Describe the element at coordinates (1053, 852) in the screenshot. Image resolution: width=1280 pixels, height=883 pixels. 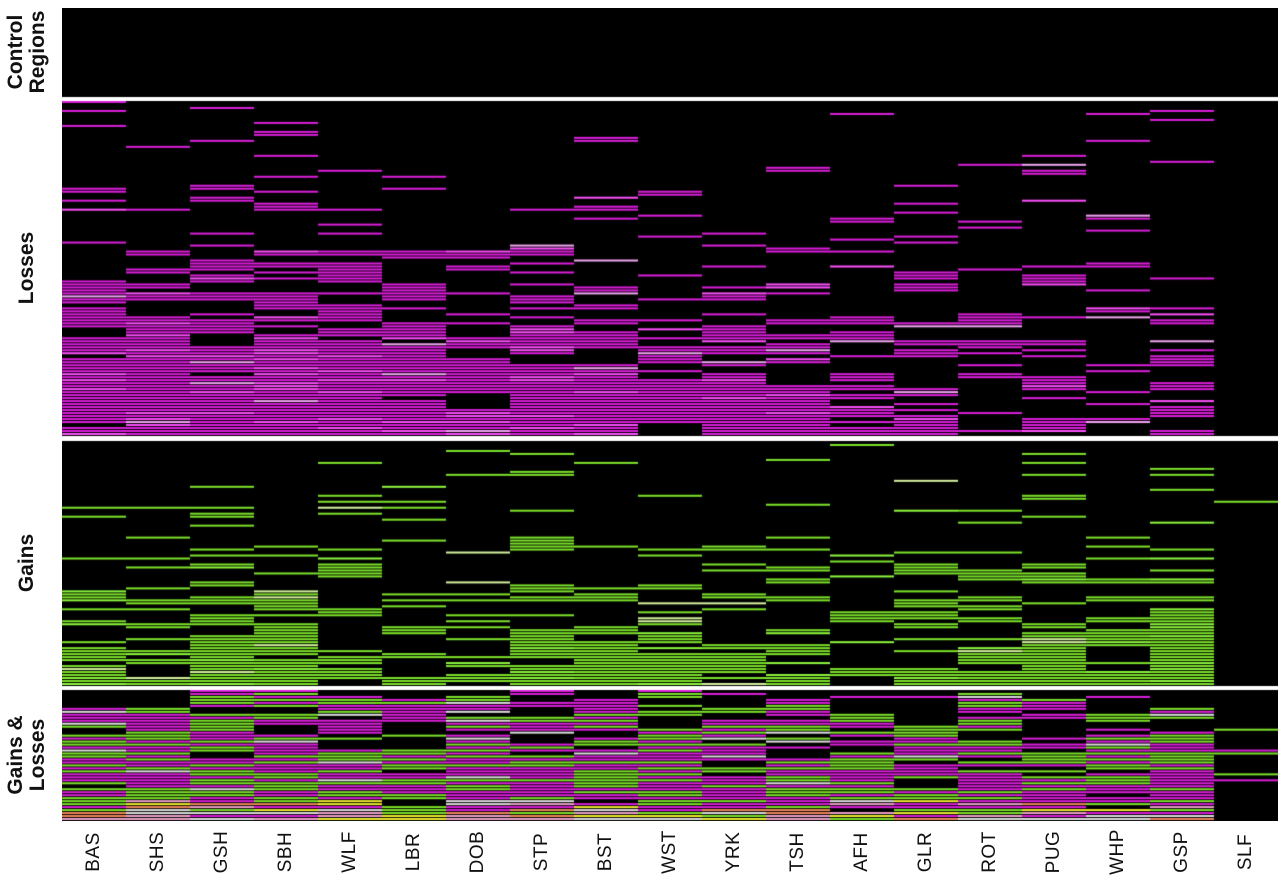
I see `x-axis-label-pug: PUG` at that location.